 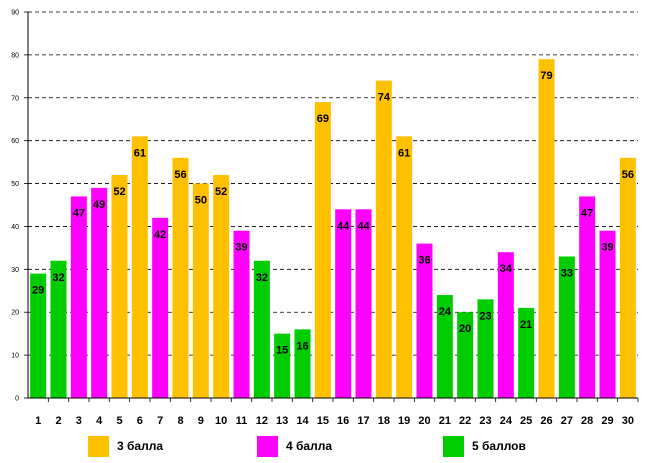 What do you see at coordinates (323, 119) in the screenshot?
I see `data-label-15: 69` at bounding box center [323, 119].